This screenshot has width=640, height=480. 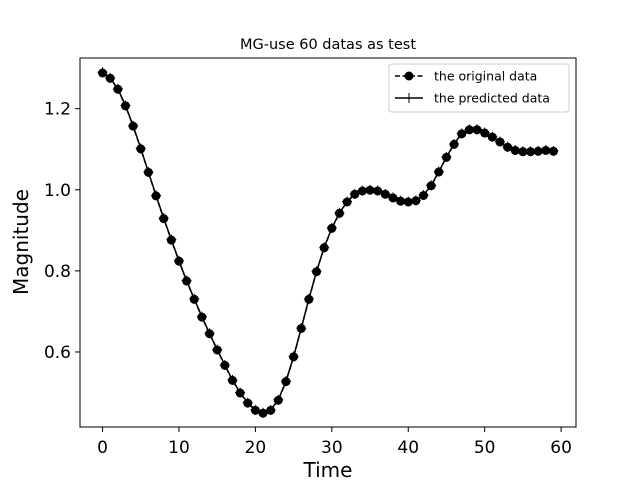 What do you see at coordinates (57, 353) in the screenshot?
I see `y-tick-label: 0.6` at bounding box center [57, 353].